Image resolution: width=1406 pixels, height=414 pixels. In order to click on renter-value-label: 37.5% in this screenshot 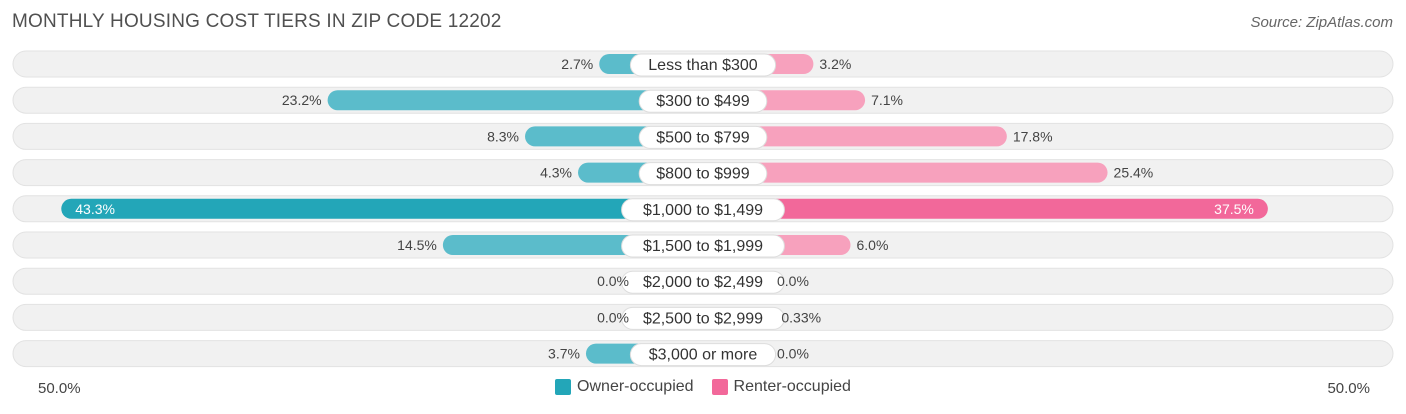, I will do `click(1234, 209)`.